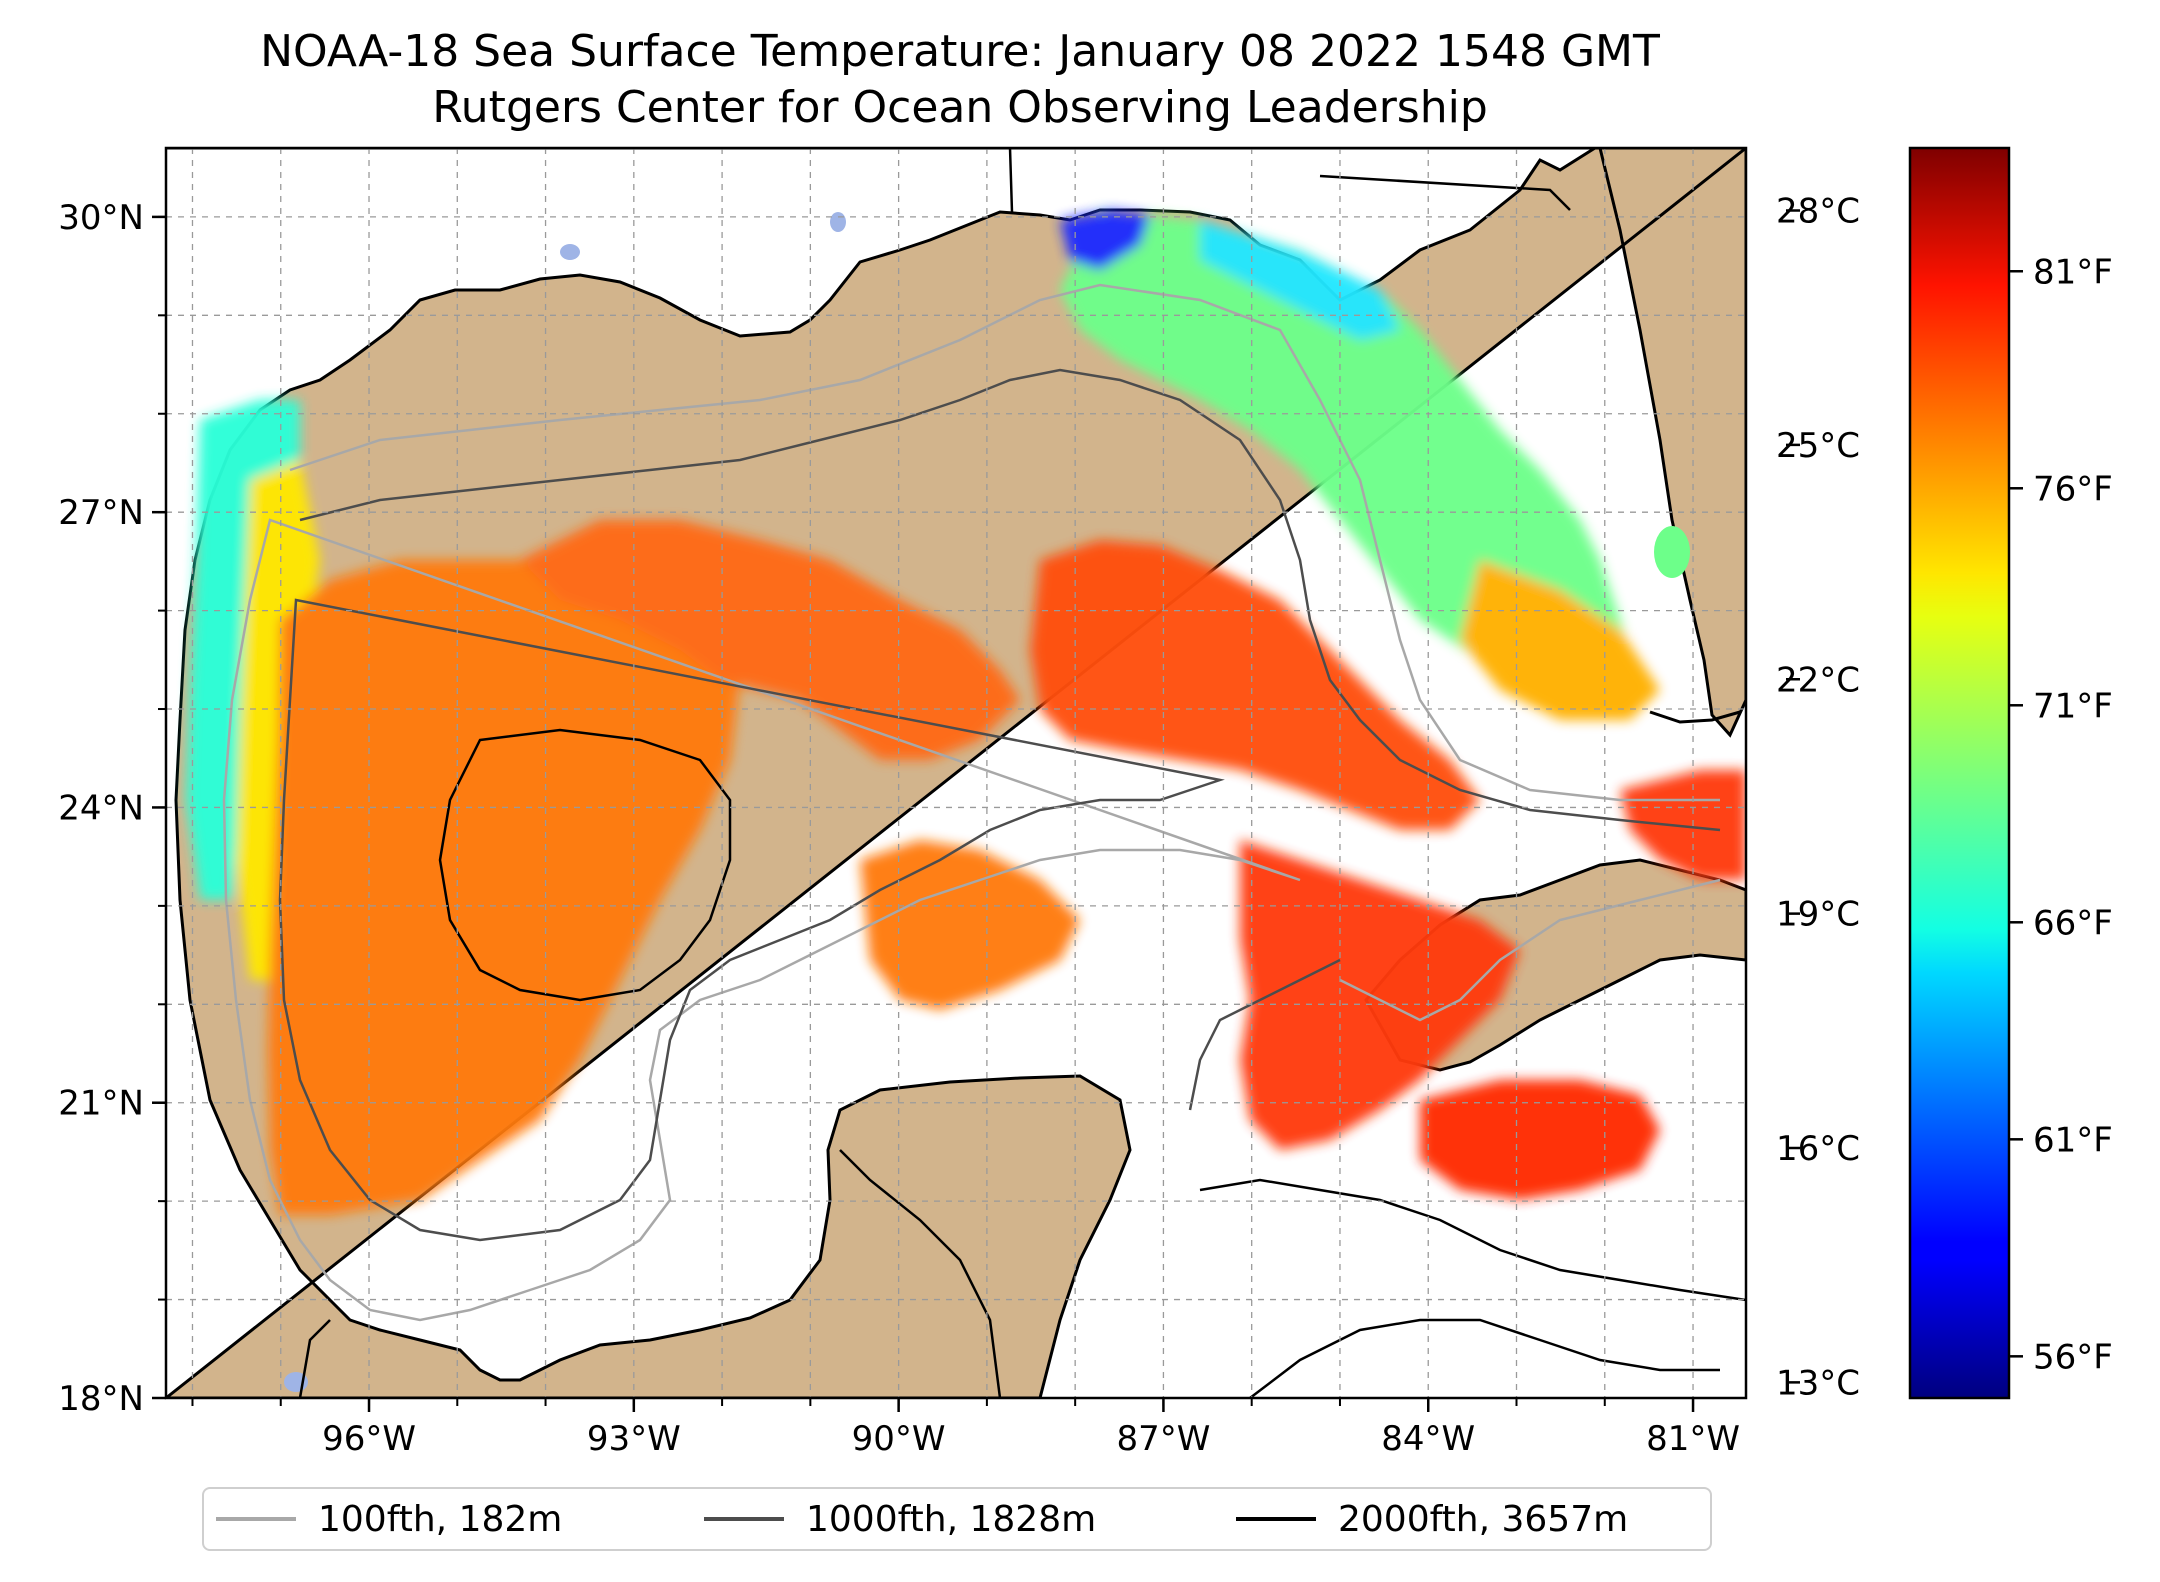  I want to click on celsius-tick-label: 19°C, so click(1818, 915).